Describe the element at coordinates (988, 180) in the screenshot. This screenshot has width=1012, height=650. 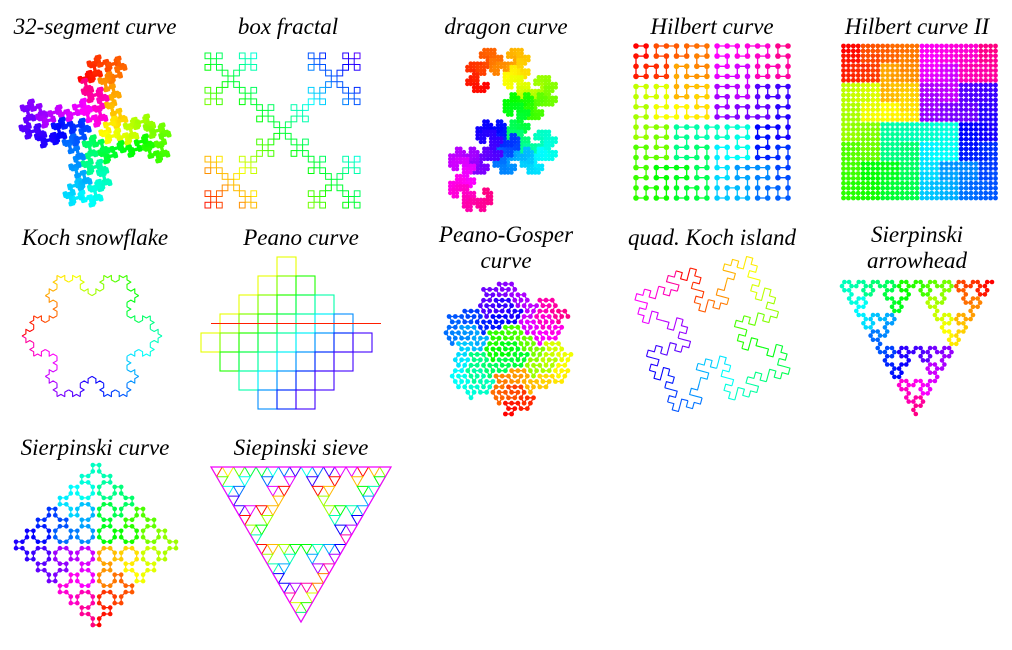
I see `hilbert2-segment` at that location.